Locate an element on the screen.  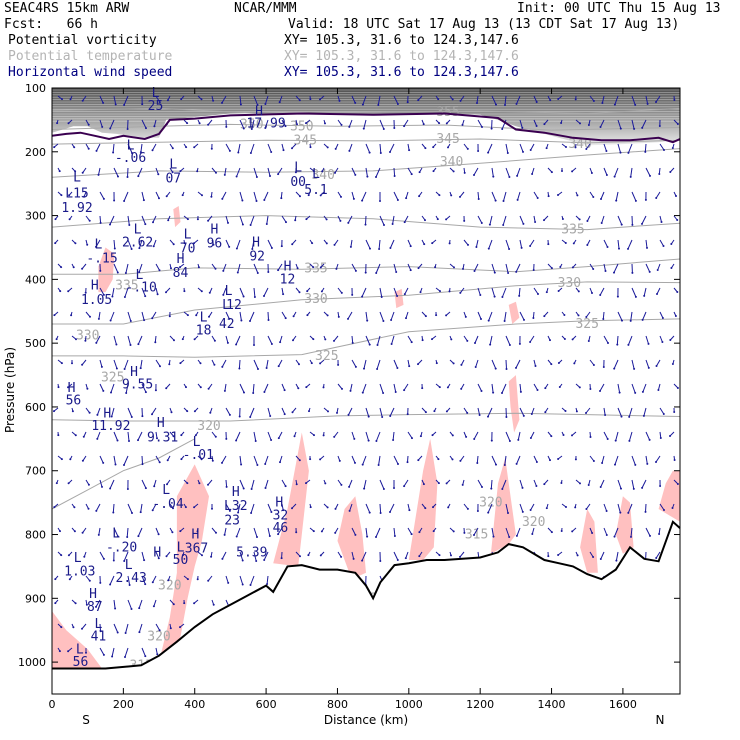
pv-extremum-label: 2.43 is located at coordinates (131, 578).